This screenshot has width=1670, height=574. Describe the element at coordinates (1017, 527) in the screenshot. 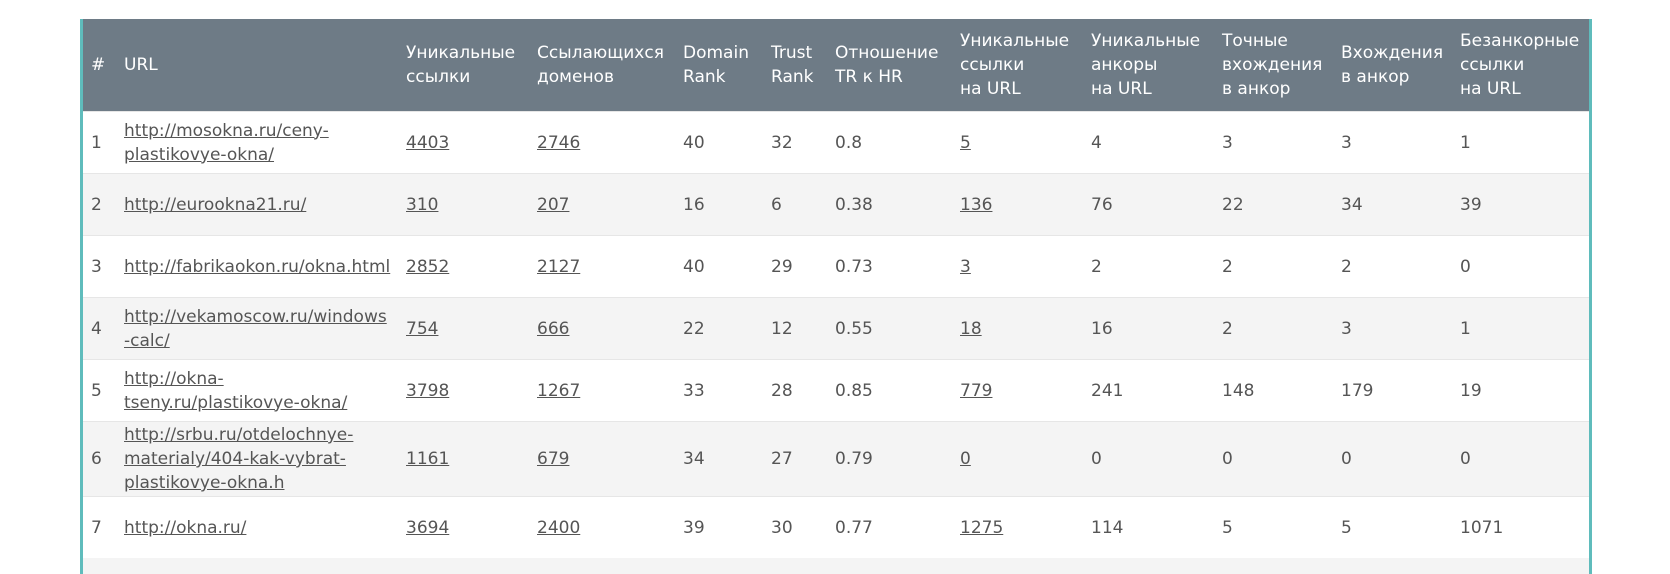

I see `table-cell: 1275` at that location.